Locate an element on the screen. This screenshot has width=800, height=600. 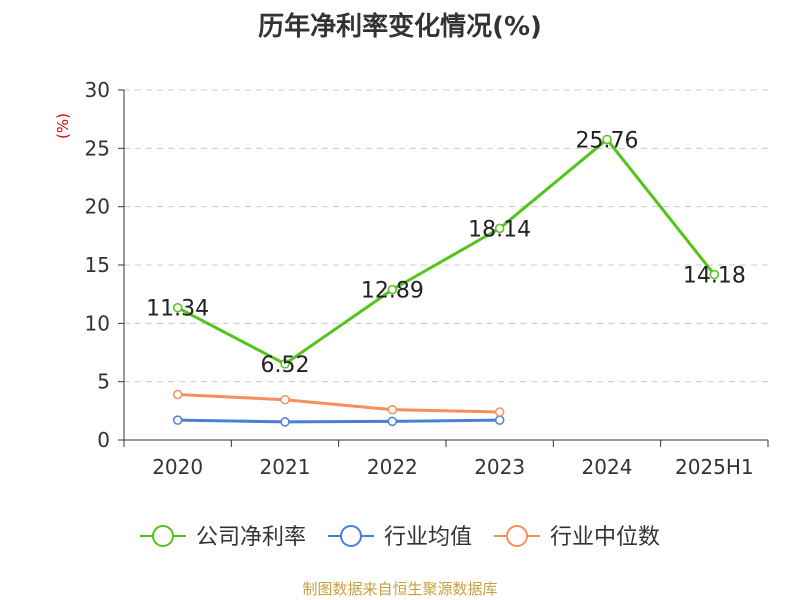
y-tick-label: 15 is located at coordinates (97, 265).